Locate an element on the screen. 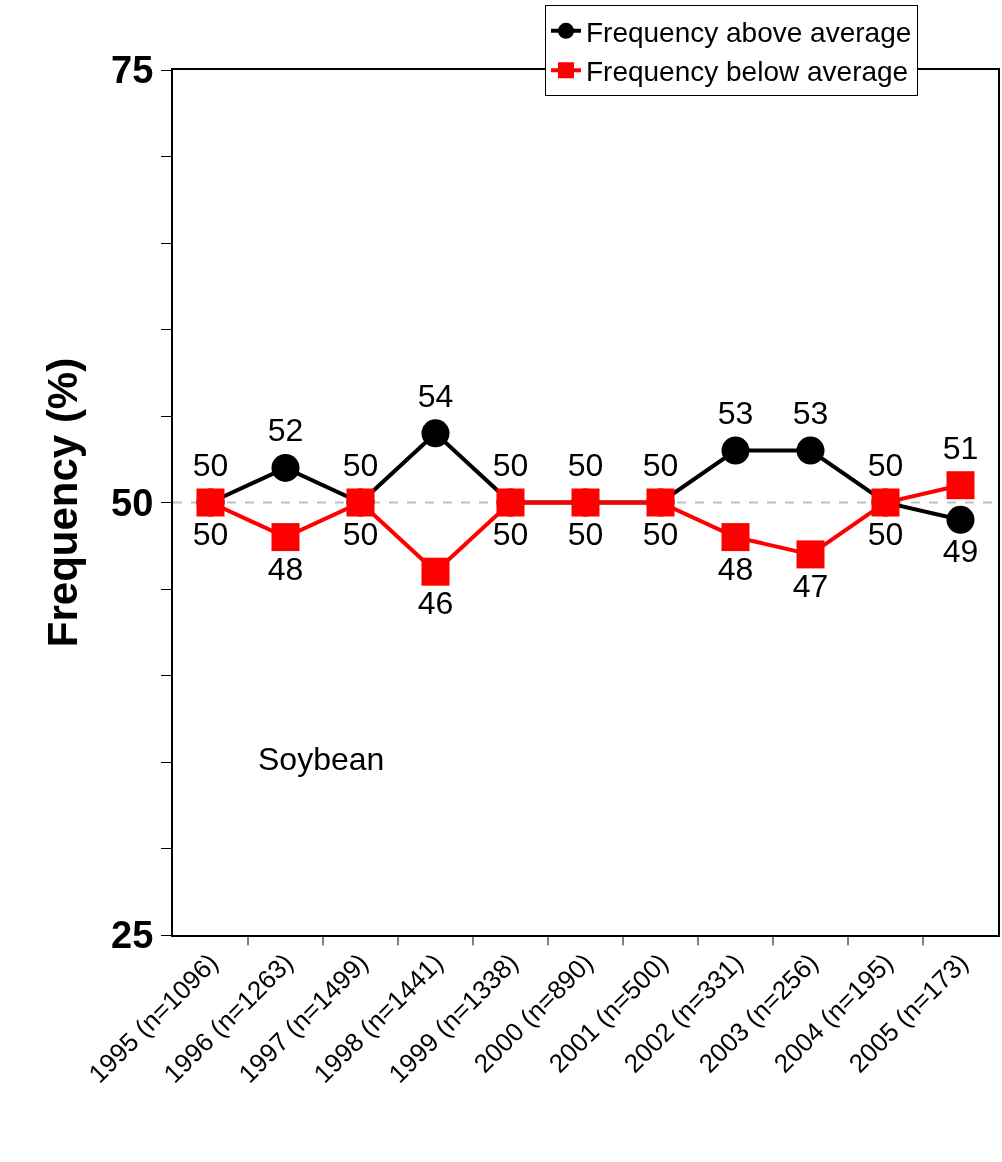 This screenshot has height=1162, width=1002. data-label: 51 is located at coordinates (960, 447).